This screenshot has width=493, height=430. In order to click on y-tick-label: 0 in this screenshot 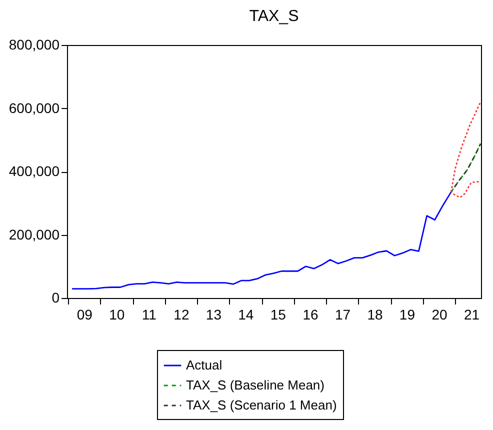, I will do `click(56, 298)`.